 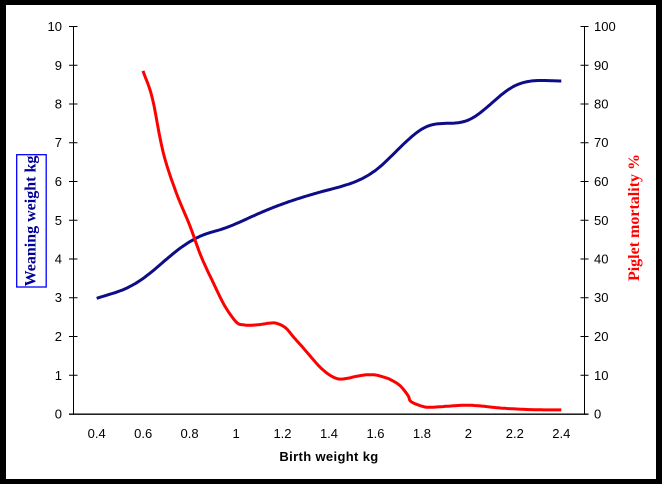 I want to click on svg-text: 0.8, so click(x=190, y=433).